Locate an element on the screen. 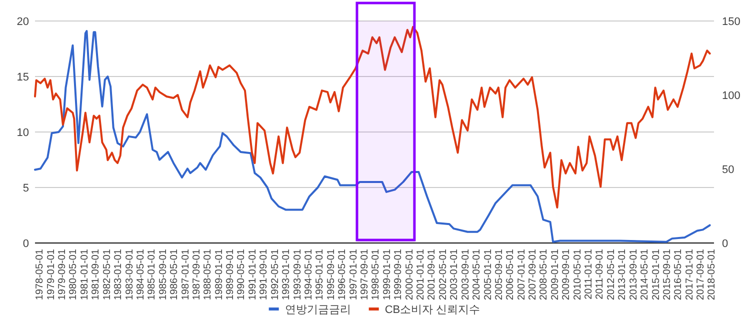  x-tick-label: 1995-01-01 is located at coordinates (320, 274).